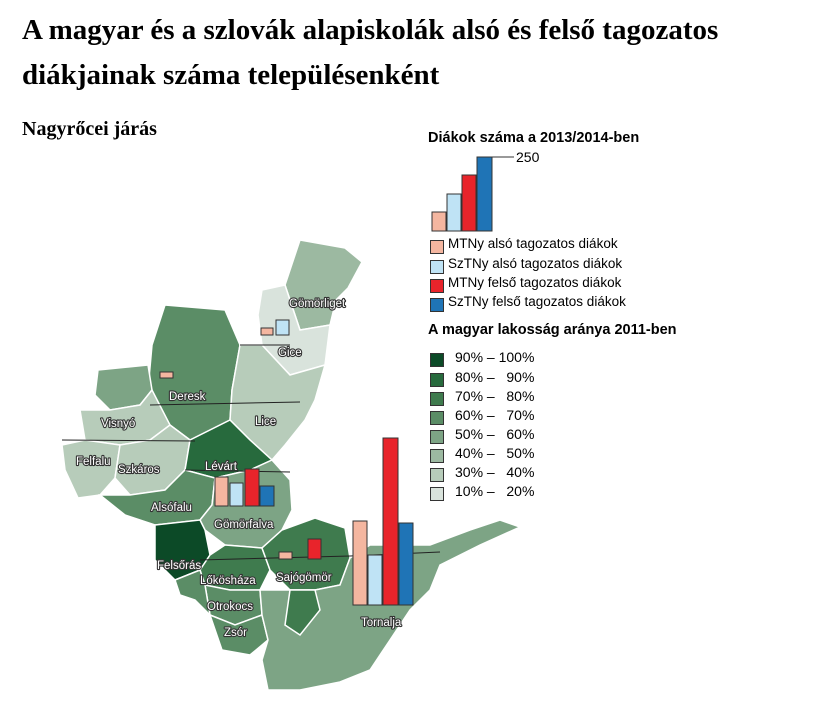 The height and width of the screenshot is (716, 815). What do you see at coordinates (290, 353) in the screenshot?
I see `label-gice: Gice` at bounding box center [290, 353].